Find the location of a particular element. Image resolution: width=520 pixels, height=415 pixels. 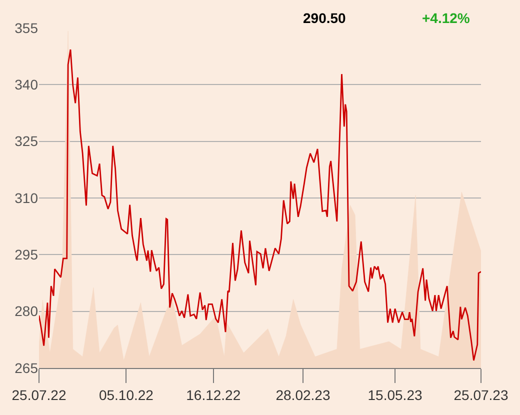

y-tick-label: 310 is located at coordinates (26, 198).